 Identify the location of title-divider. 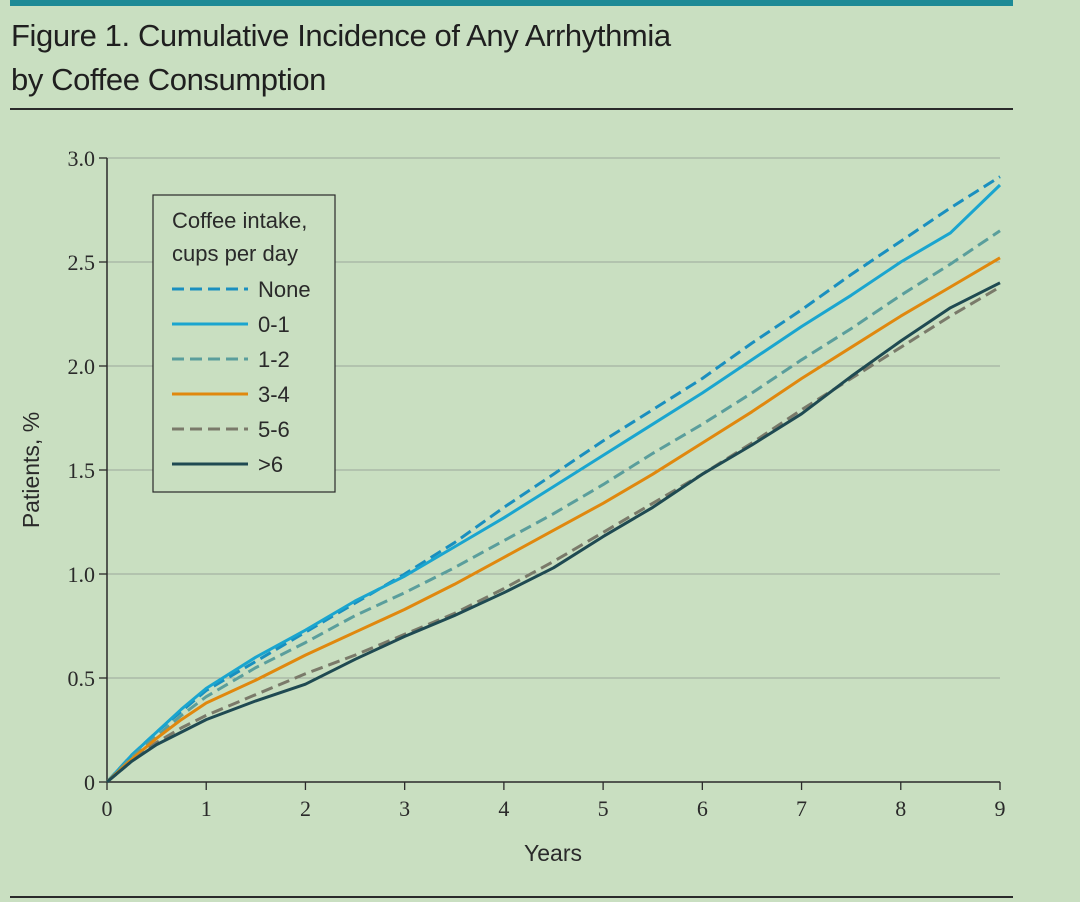
(511, 109).